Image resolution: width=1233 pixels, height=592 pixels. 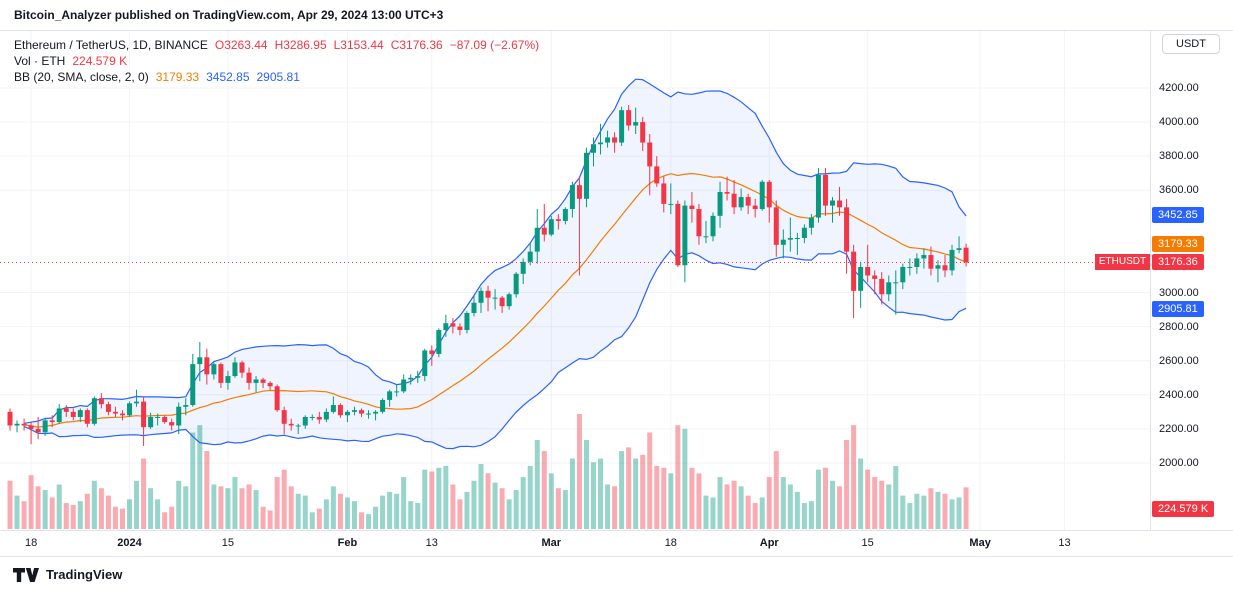 What do you see at coordinates (26, 575) in the screenshot?
I see `tradingview-logo-icon` at bounding box center [26, 575].